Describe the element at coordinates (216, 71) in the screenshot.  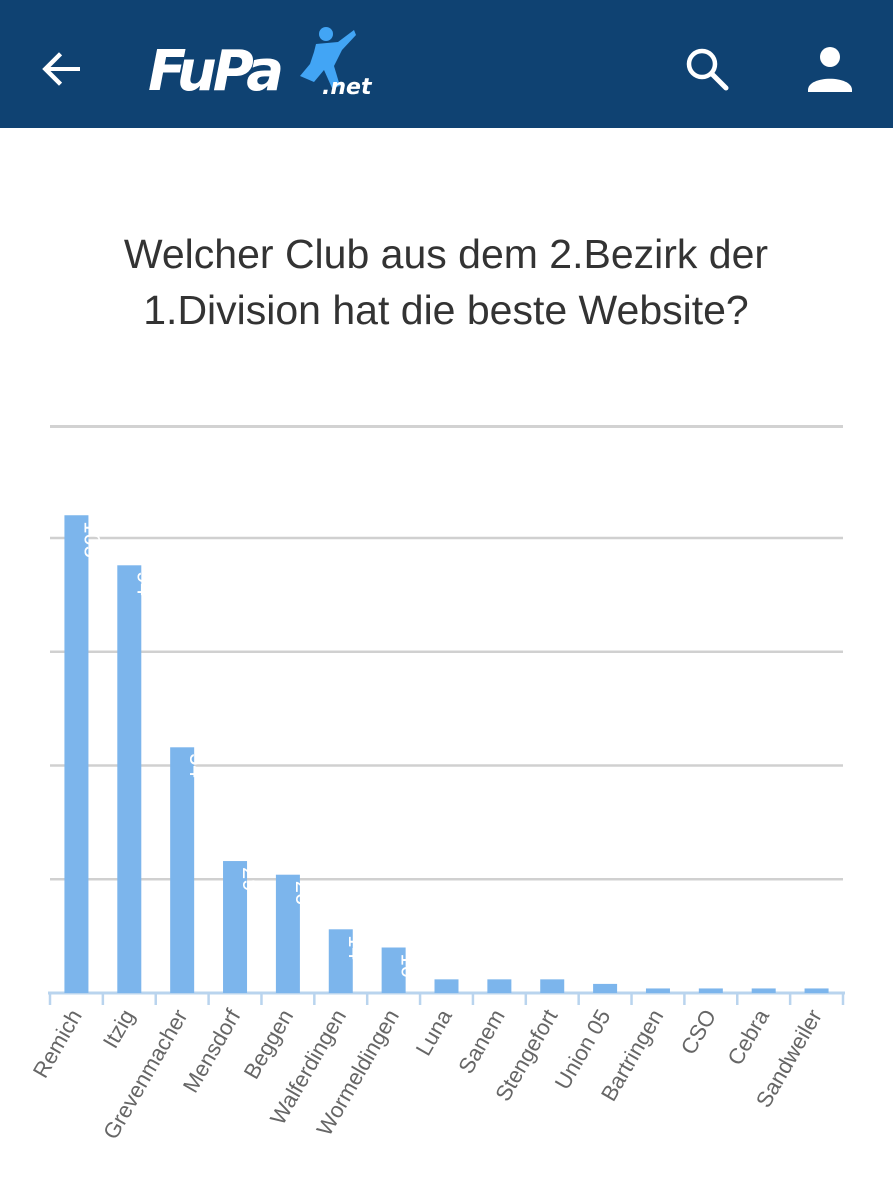
I see `logo-text: FuPa` at that location.